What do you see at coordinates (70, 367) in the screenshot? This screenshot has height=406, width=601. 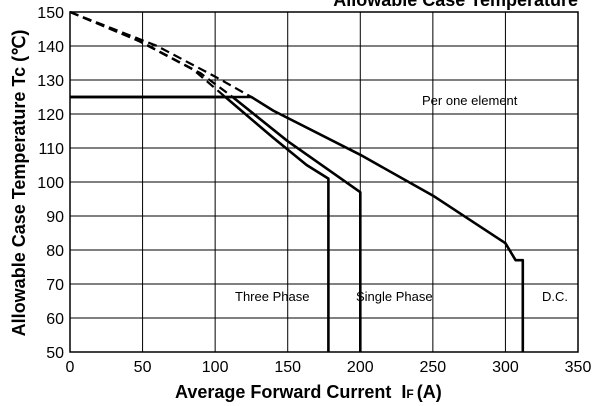 I see `x-tick-label: 0` at bounding box center [70, 367].